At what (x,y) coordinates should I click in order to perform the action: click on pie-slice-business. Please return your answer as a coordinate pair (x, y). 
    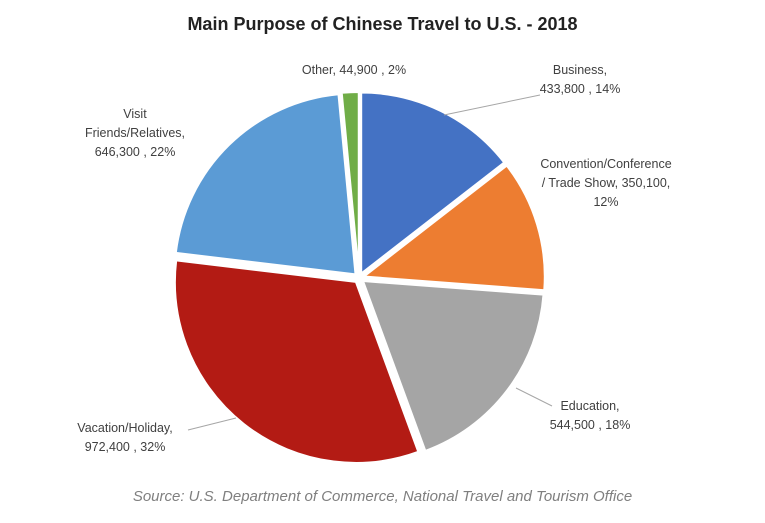
    Looking at the image, I should click on (433, 183).